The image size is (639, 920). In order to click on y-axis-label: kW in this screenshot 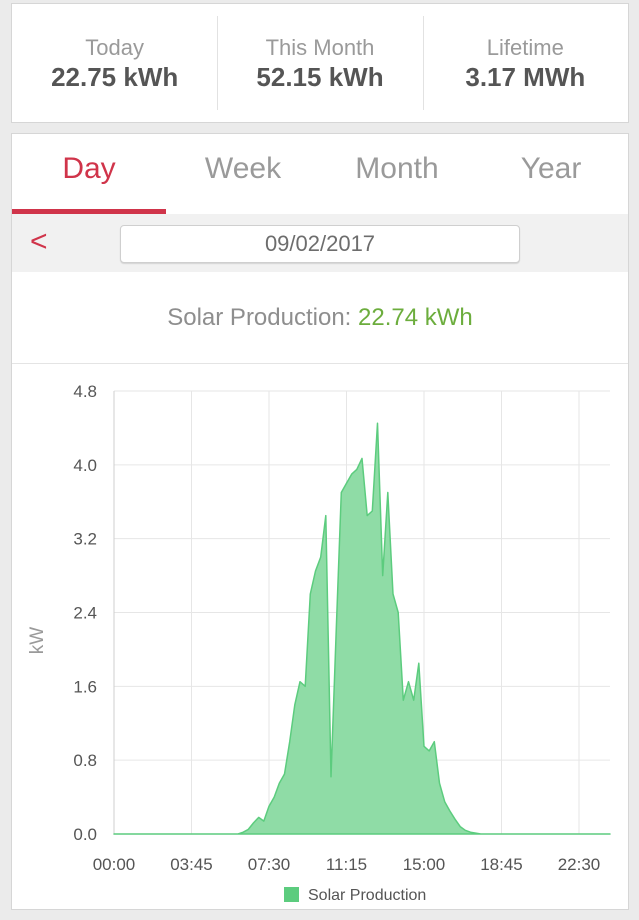, I will do `click(37, 641)`.